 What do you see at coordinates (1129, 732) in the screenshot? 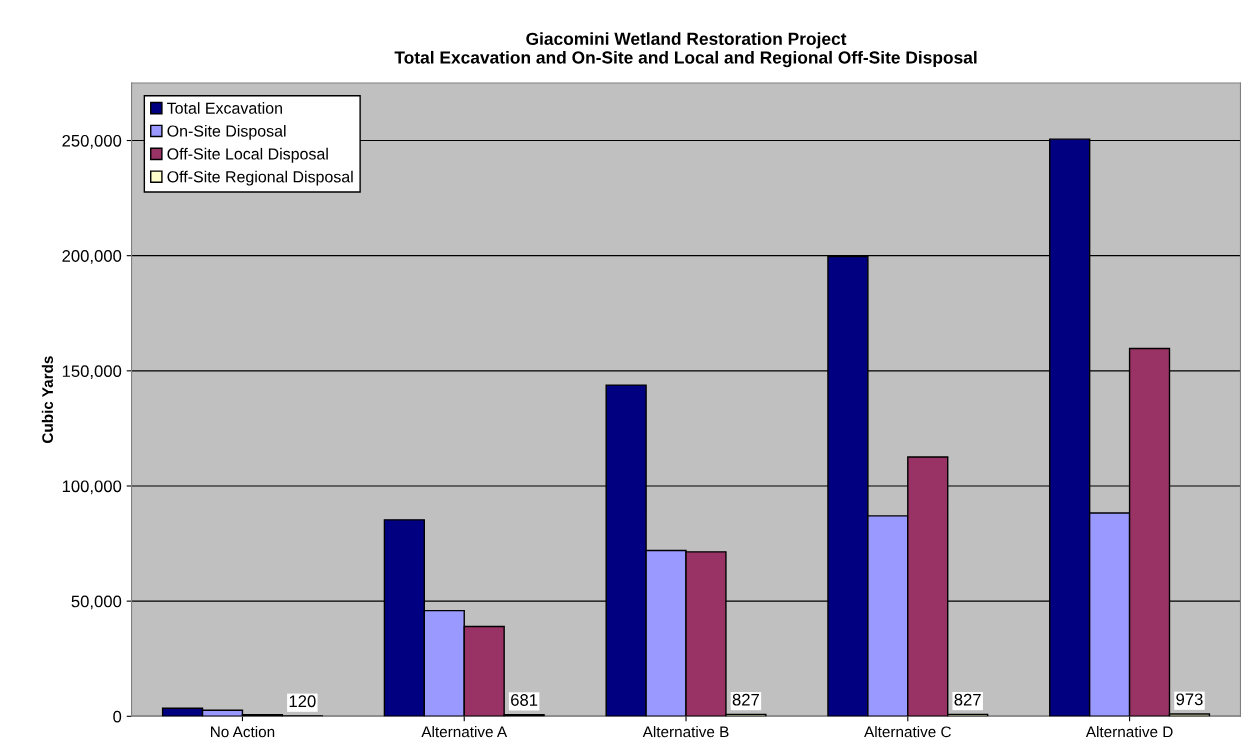
I see `x-tick-label: Alternative D` at bounding box center [1129, 732].